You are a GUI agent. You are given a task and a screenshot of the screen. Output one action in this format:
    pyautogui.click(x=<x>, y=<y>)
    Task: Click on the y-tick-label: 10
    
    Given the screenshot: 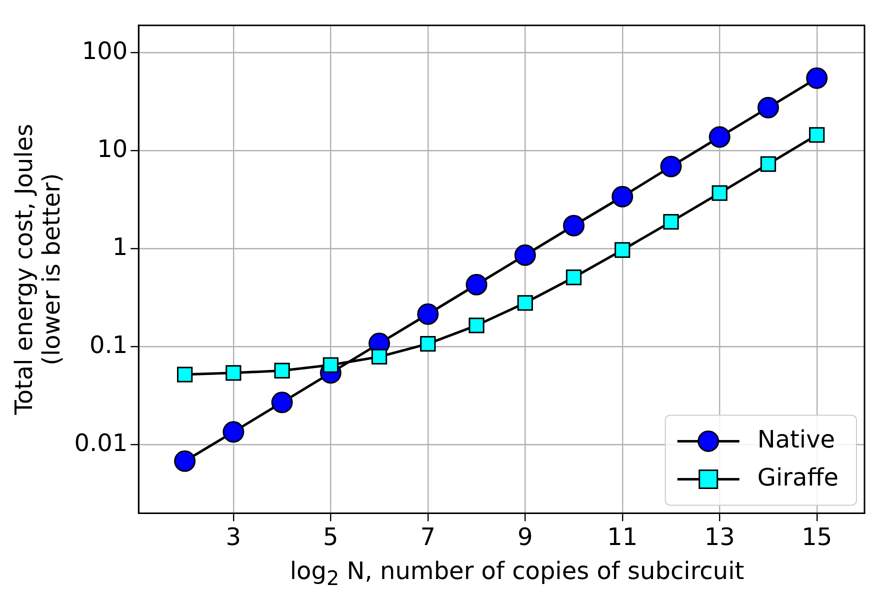 What is the action you would take?
    pyautogui.click(x=112, y=148)
    